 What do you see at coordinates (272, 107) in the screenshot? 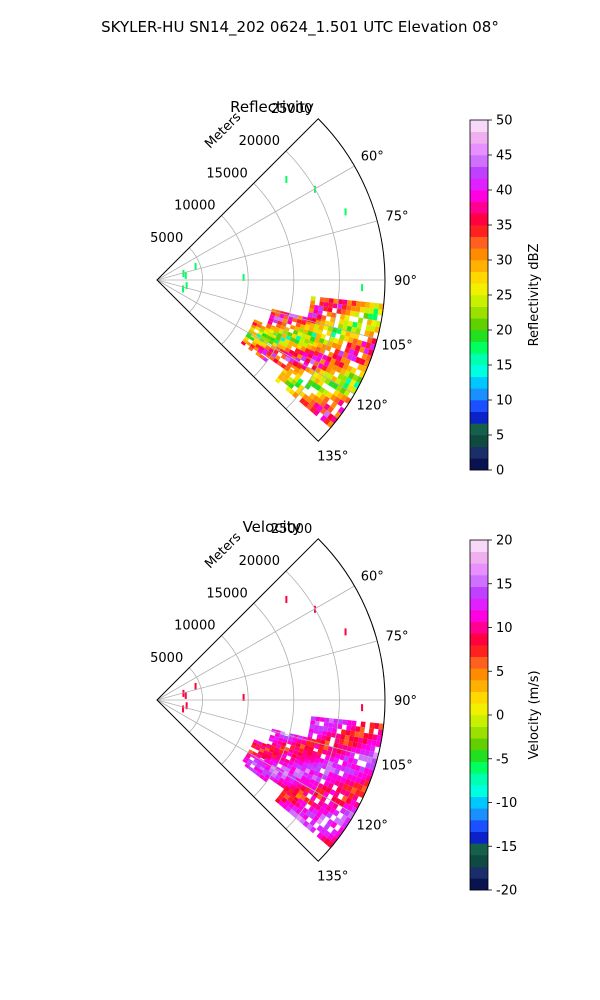
I see `panel-title: Reflectivity` at bounding box center [272, 107].